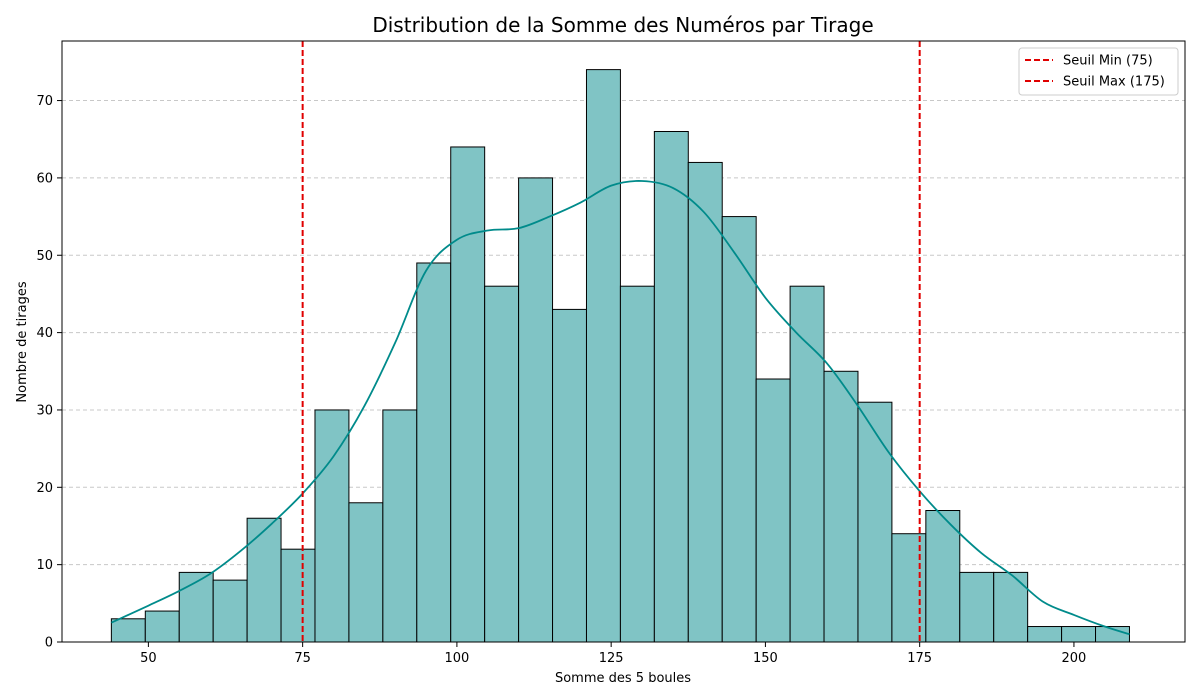 The image size is (1200, 700). Describe the element at coordinates (765, 658) in the screenshot. I see `x-tick-label: 150` at that location.